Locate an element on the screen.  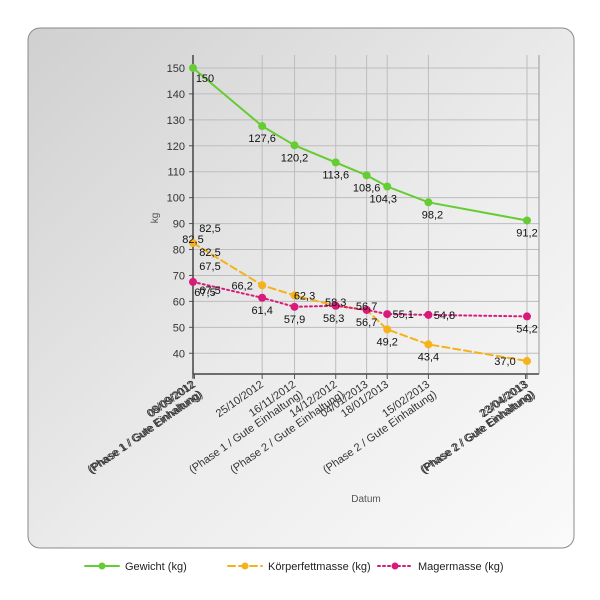
legend-item-magermasse-kg: Magermasse (kg) is located at coordinates (440, 567).